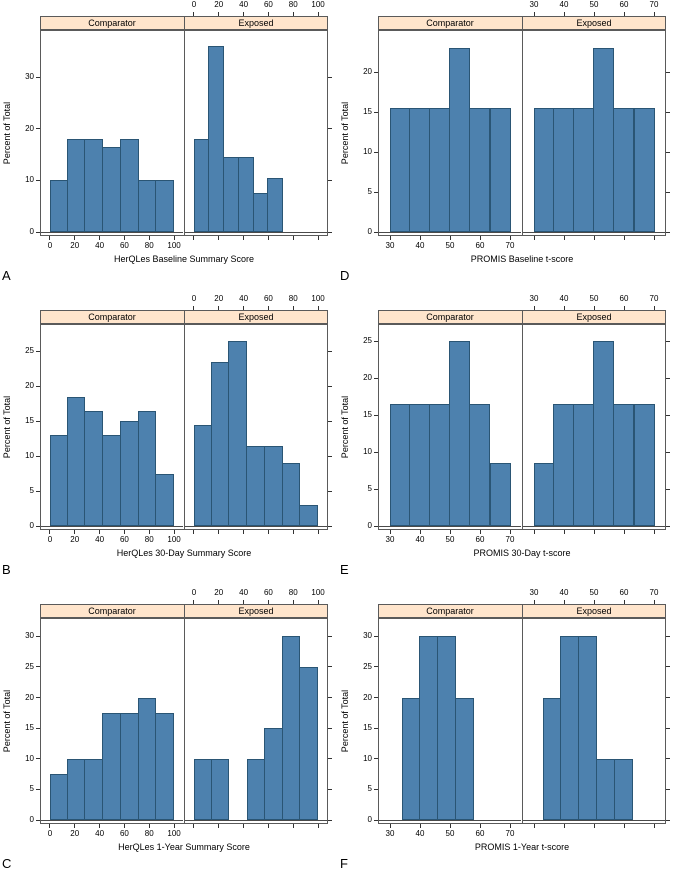 This screenshot has width=676, height=883. What do you see at coordinates (654, 298) in the screenshot?
I see `x-axis-top-tick-label: 70` at bounding box center [654, 298].